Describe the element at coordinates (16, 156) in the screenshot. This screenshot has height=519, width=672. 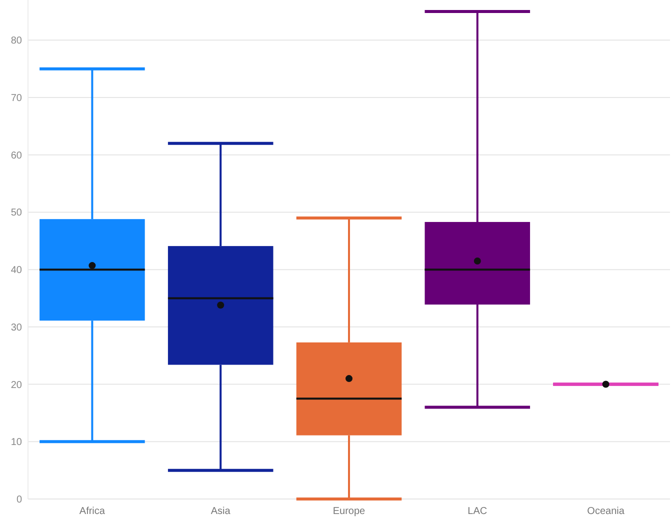
I see `y-tick-label: 60` at that location.